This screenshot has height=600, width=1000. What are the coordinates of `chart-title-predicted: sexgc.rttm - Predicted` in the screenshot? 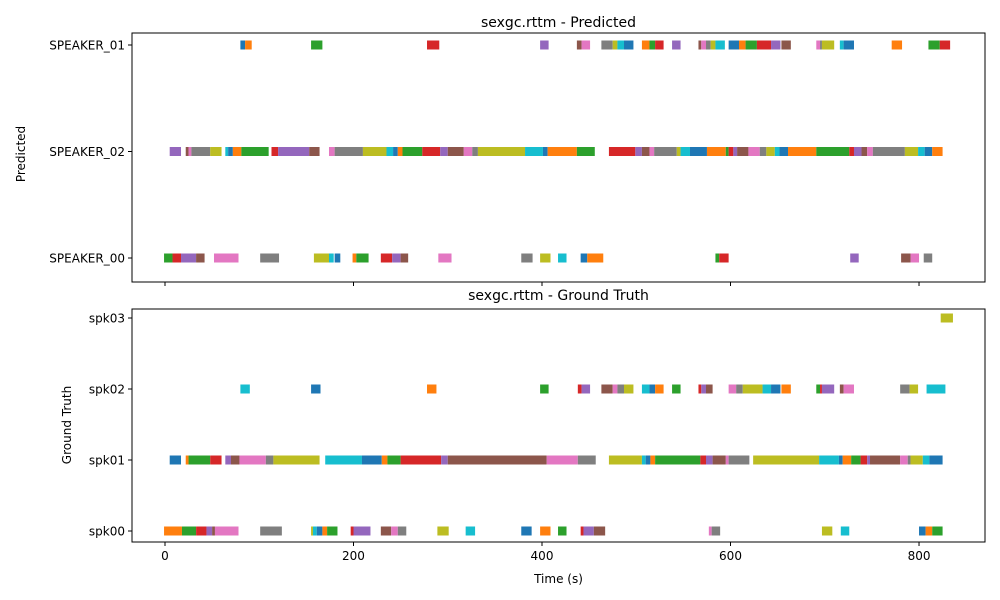 It's located at (558, 23).